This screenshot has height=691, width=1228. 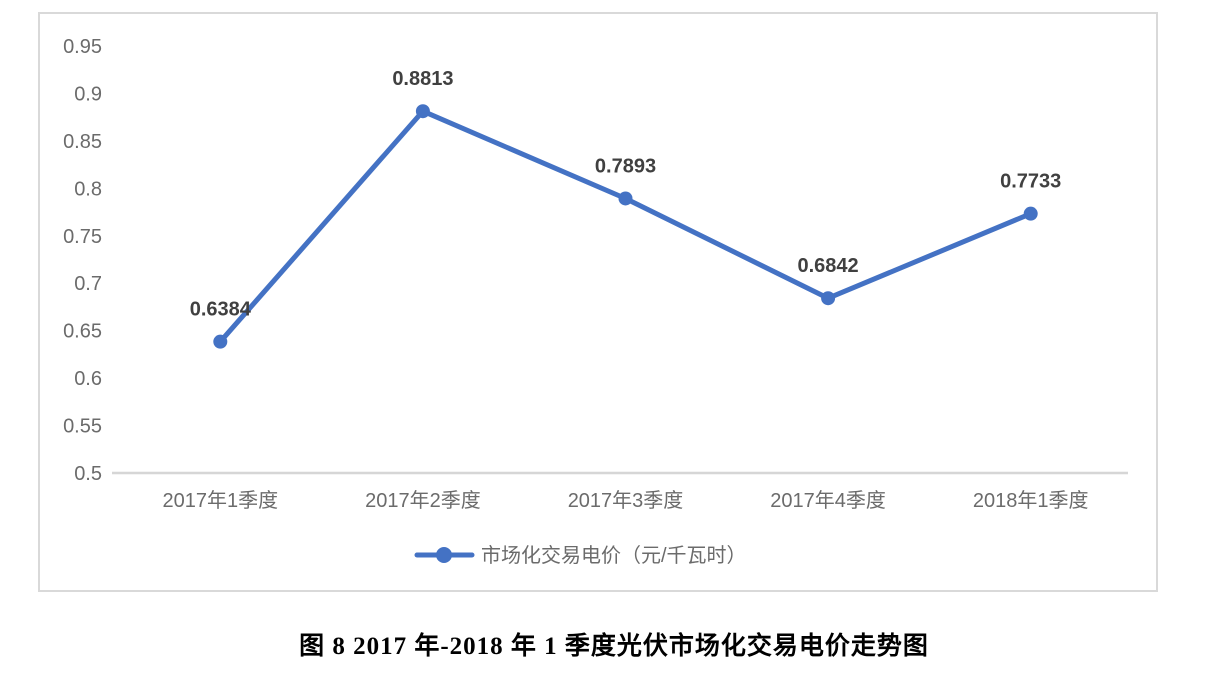 What do you see at coordinates (625, 166) in the screenshot?
I see `data-label: 0.7893` at bounding box center [625, 166].